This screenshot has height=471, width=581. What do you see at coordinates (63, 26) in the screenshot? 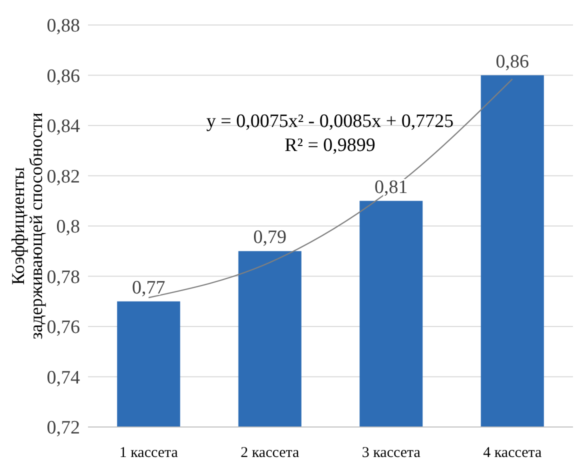
I see `y-tick-label: 0,88` at bounding box center [63, 26].